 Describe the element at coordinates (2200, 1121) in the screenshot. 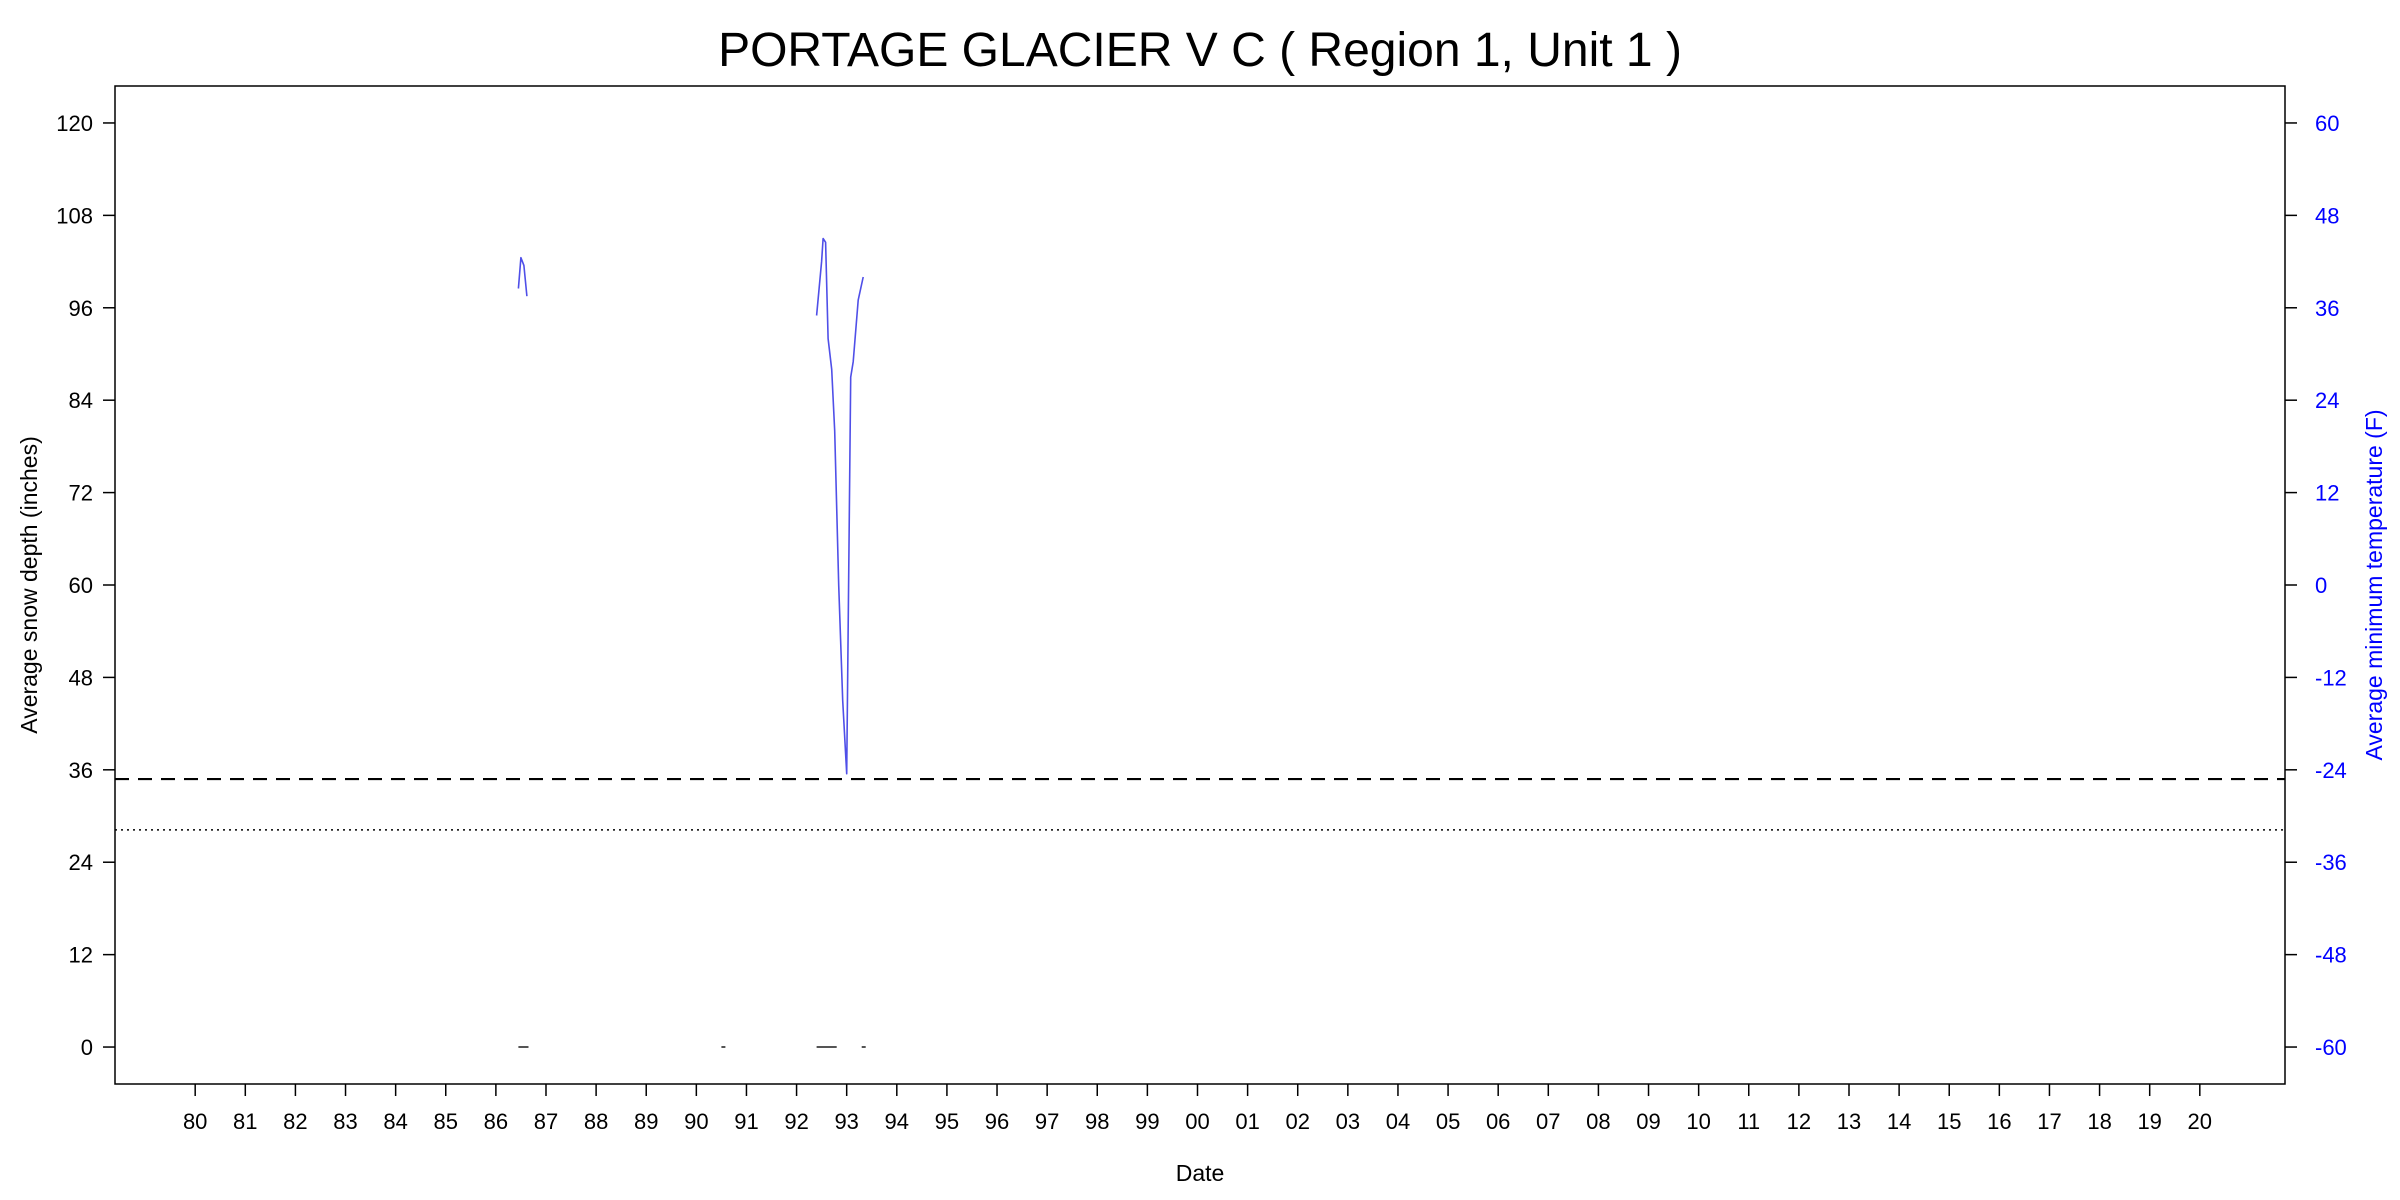

I see `x-tick-label-40: 20` at that location.